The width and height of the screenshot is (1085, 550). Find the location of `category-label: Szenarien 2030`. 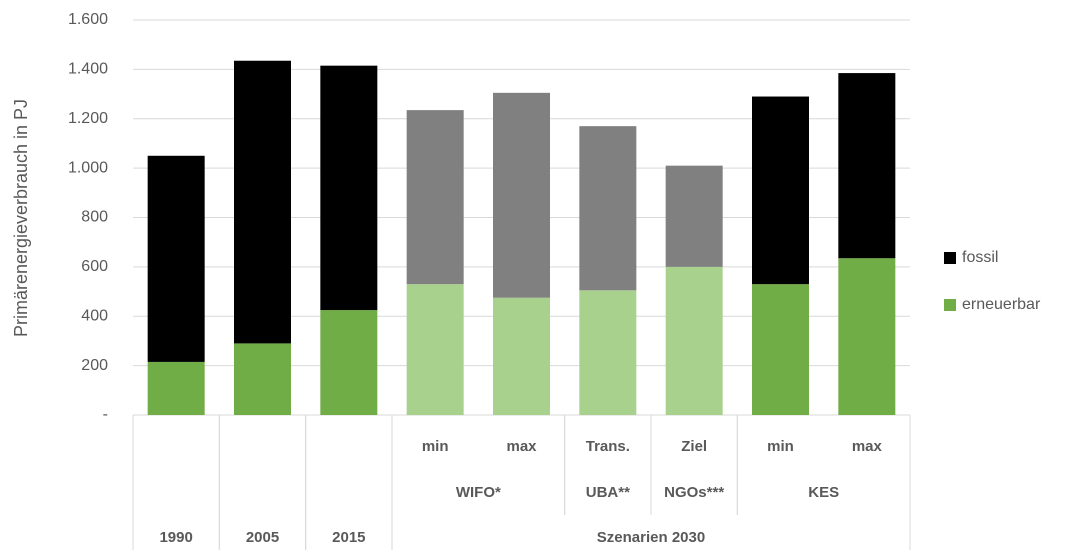

category-label: Szenarien 2030 is located at coordinates (651, 537).